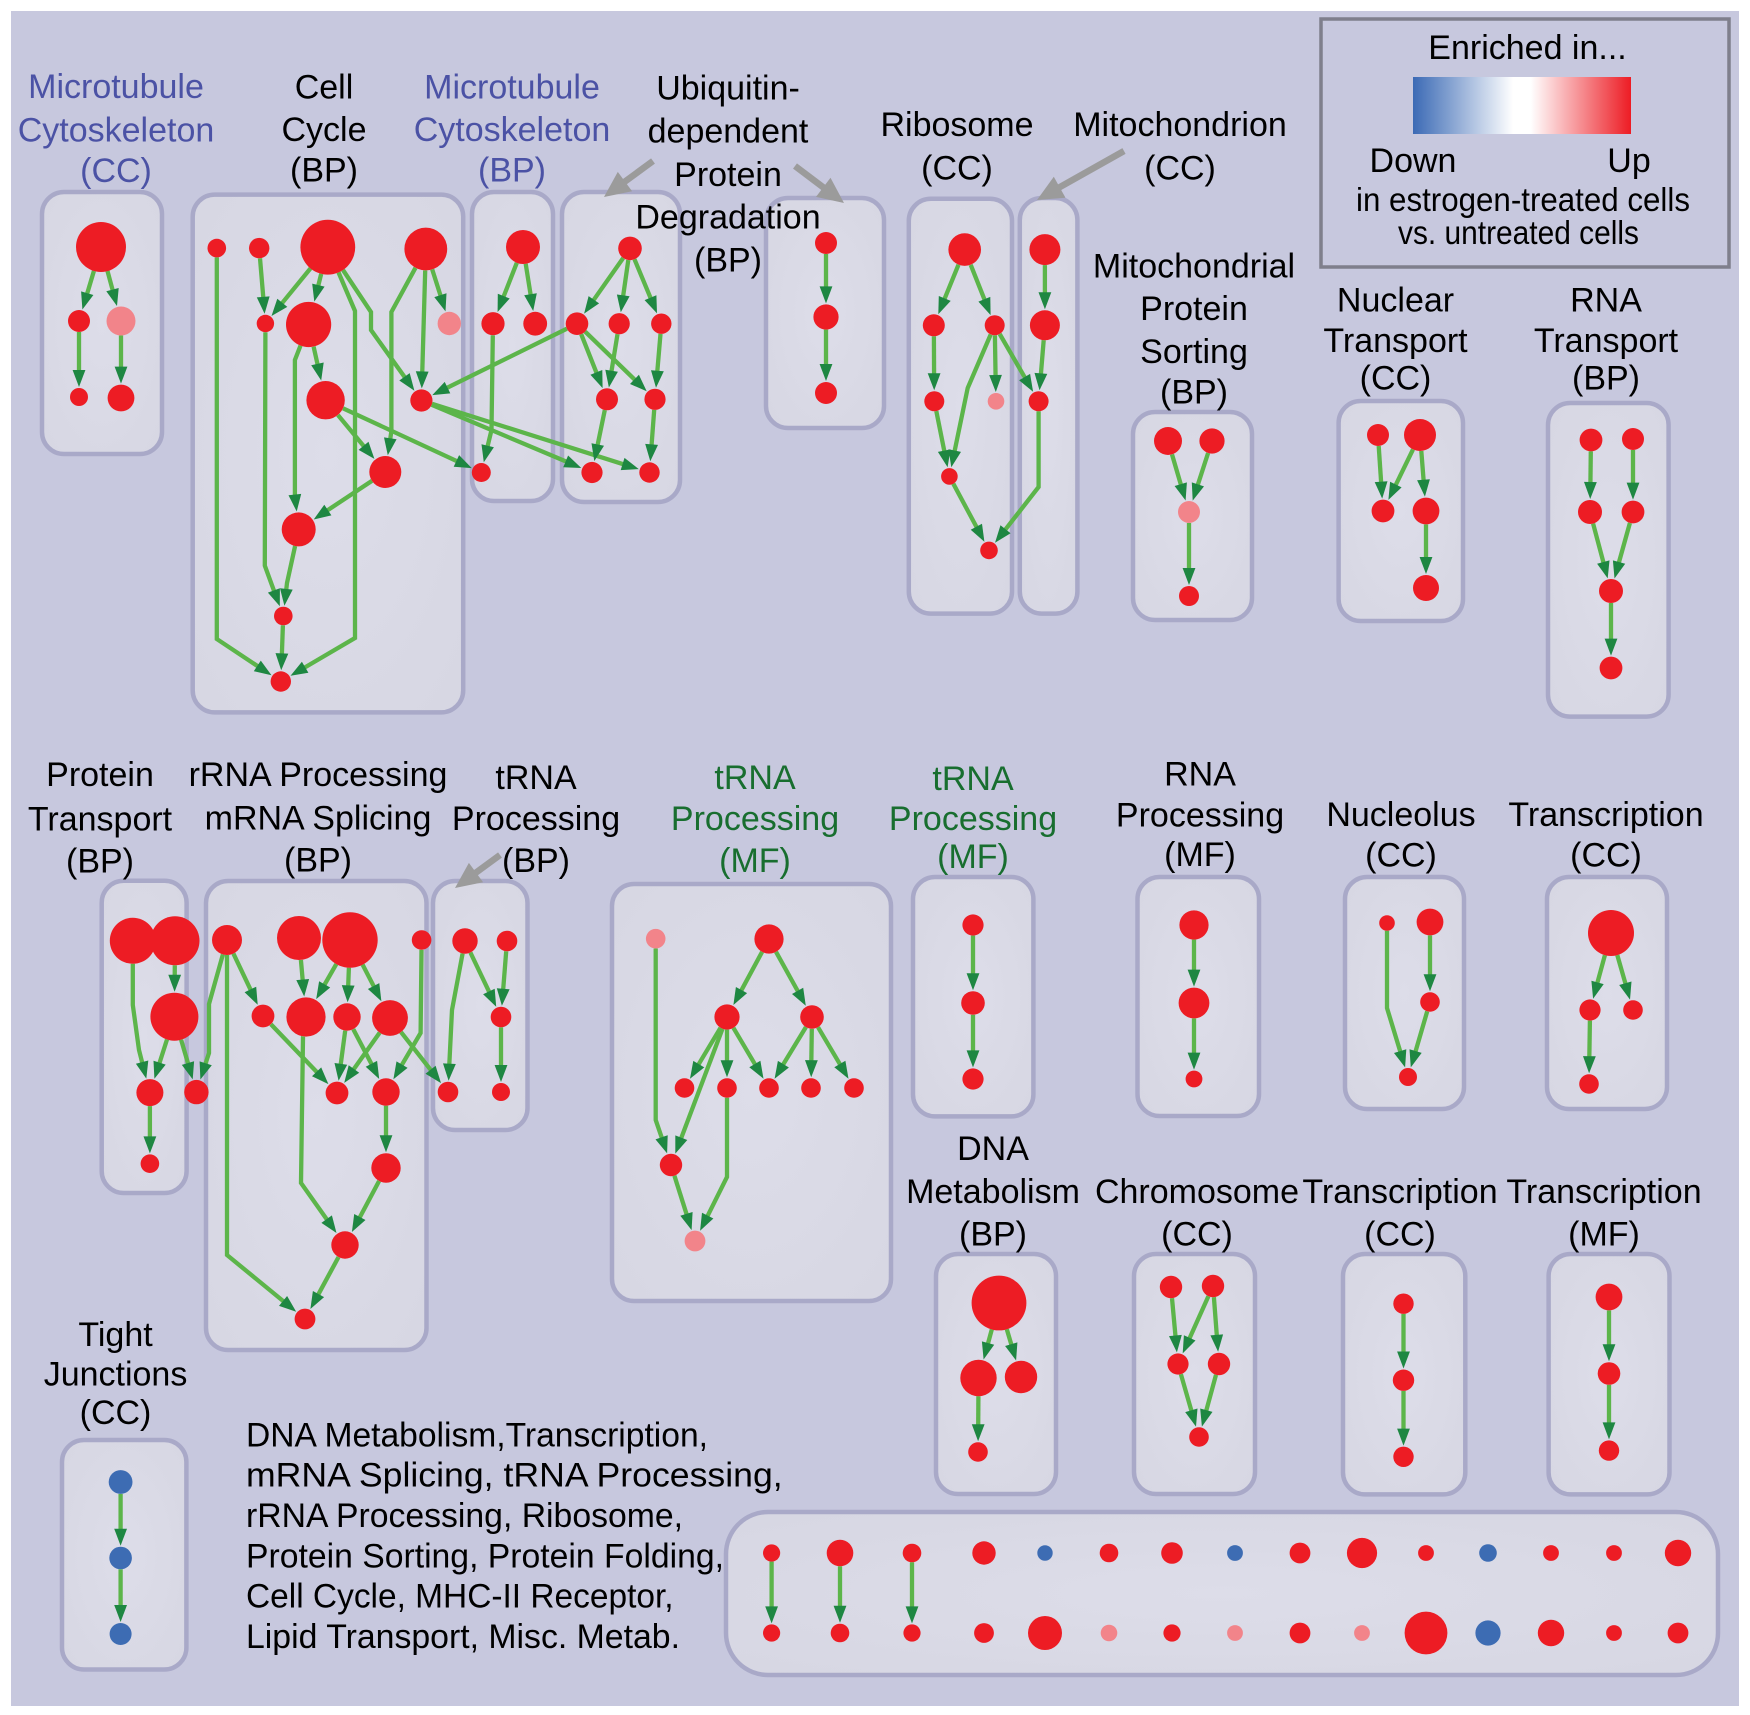  Describe the element at coordinates (1395, 301) in the screenshot. I see `svg-text: Nuclear` at that location.